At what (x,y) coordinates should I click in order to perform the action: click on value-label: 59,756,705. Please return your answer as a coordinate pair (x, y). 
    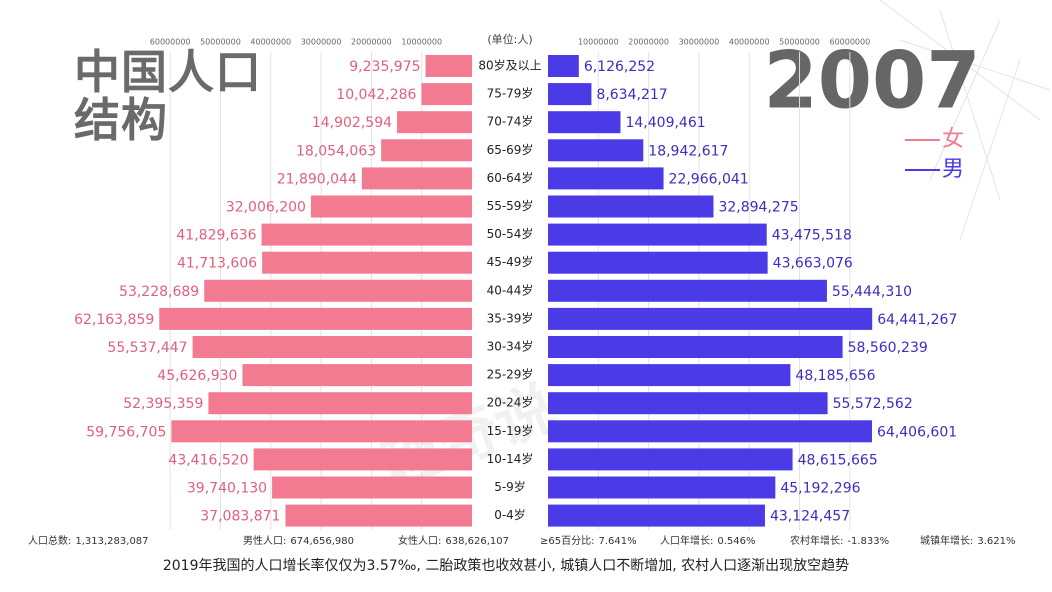
    Looking at the image, I should click on (126, 432).